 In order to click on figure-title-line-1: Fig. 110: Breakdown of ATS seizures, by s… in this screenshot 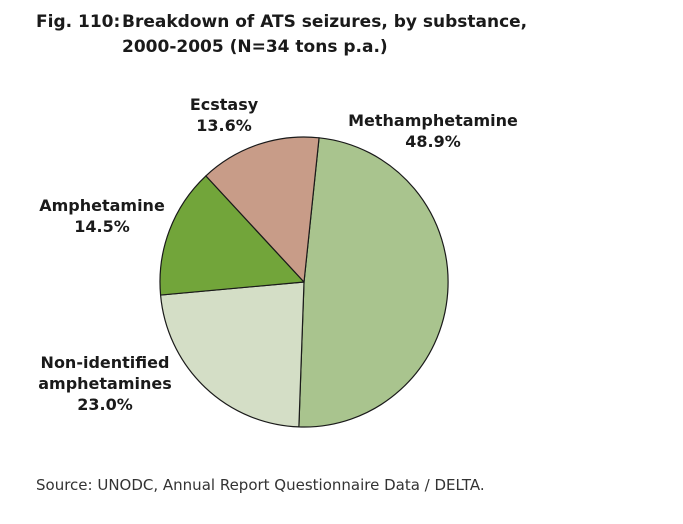, I will do `click(281, 22)`.